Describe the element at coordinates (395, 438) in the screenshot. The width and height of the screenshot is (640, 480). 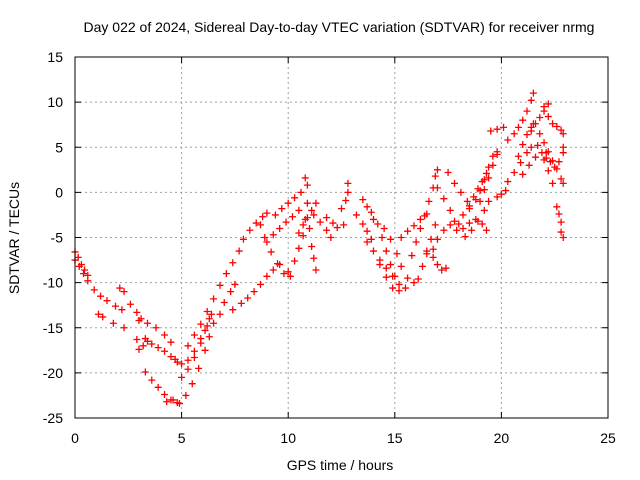
I see `x-tick-label: 15` at that location.